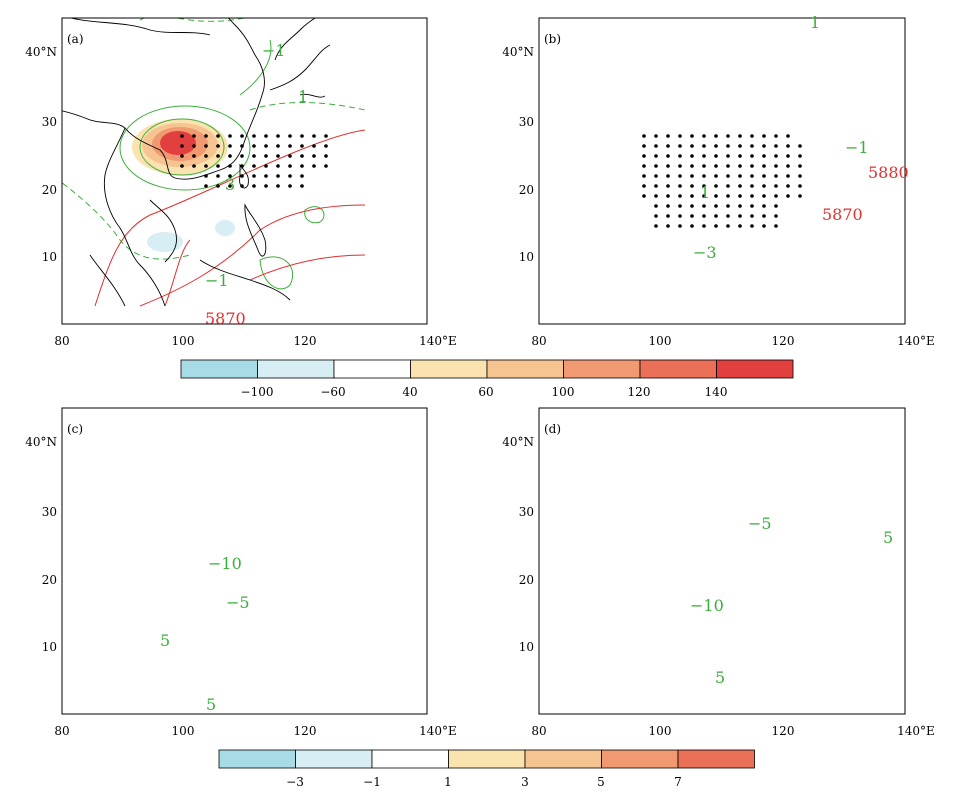 The width and height of the screenshot is (964, 795). I want to click on contour-labels-a: −1 1 −1 3 5870, so click(256, 184).